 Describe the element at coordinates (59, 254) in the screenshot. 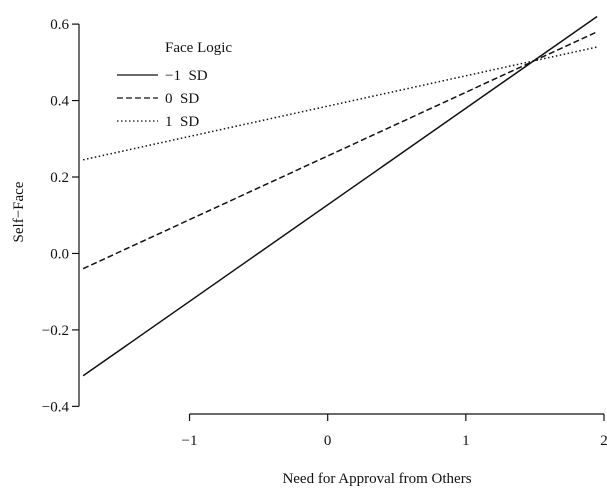

I see `y-tick-label: 0.0` at that location.